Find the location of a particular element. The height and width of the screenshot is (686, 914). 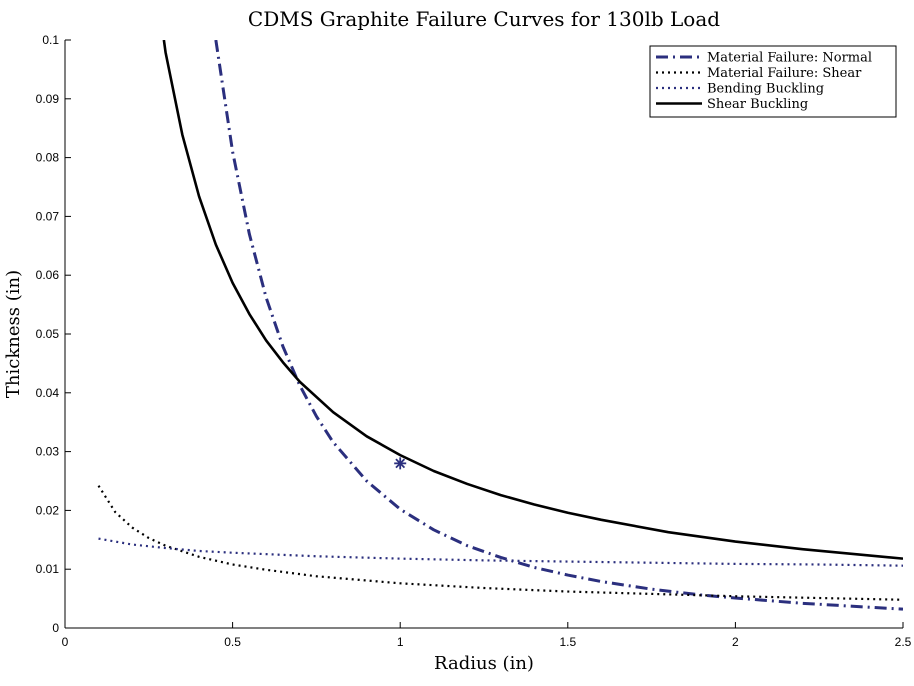

legend-label-3: Bending Buckling is located at coordinates (765, 89).